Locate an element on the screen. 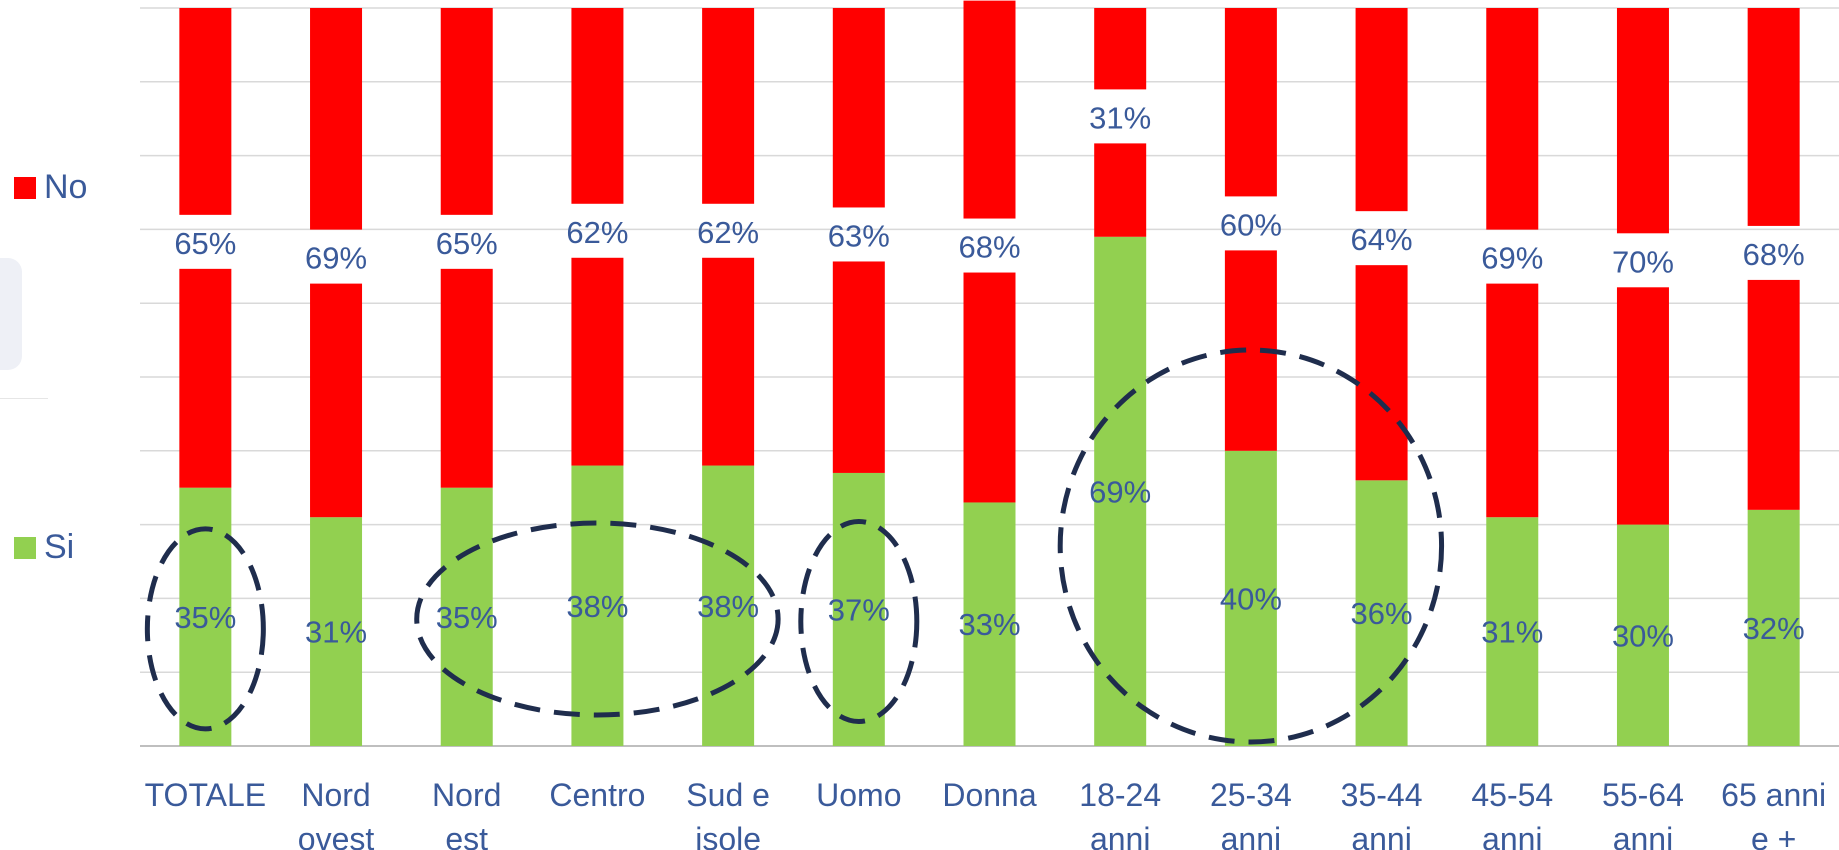 Image resolution: width=1839 pixels, height=850 pixels. x-tick-label: 18-24 is located at coordinates (1120, 795).